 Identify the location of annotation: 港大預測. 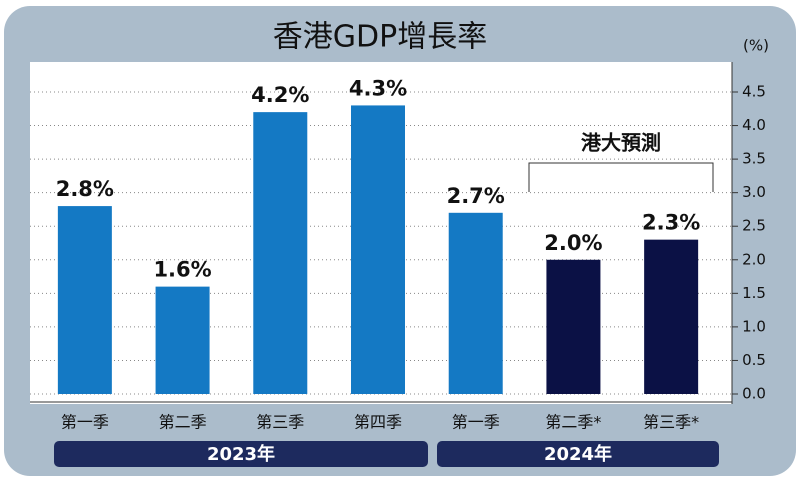
(621, 143).